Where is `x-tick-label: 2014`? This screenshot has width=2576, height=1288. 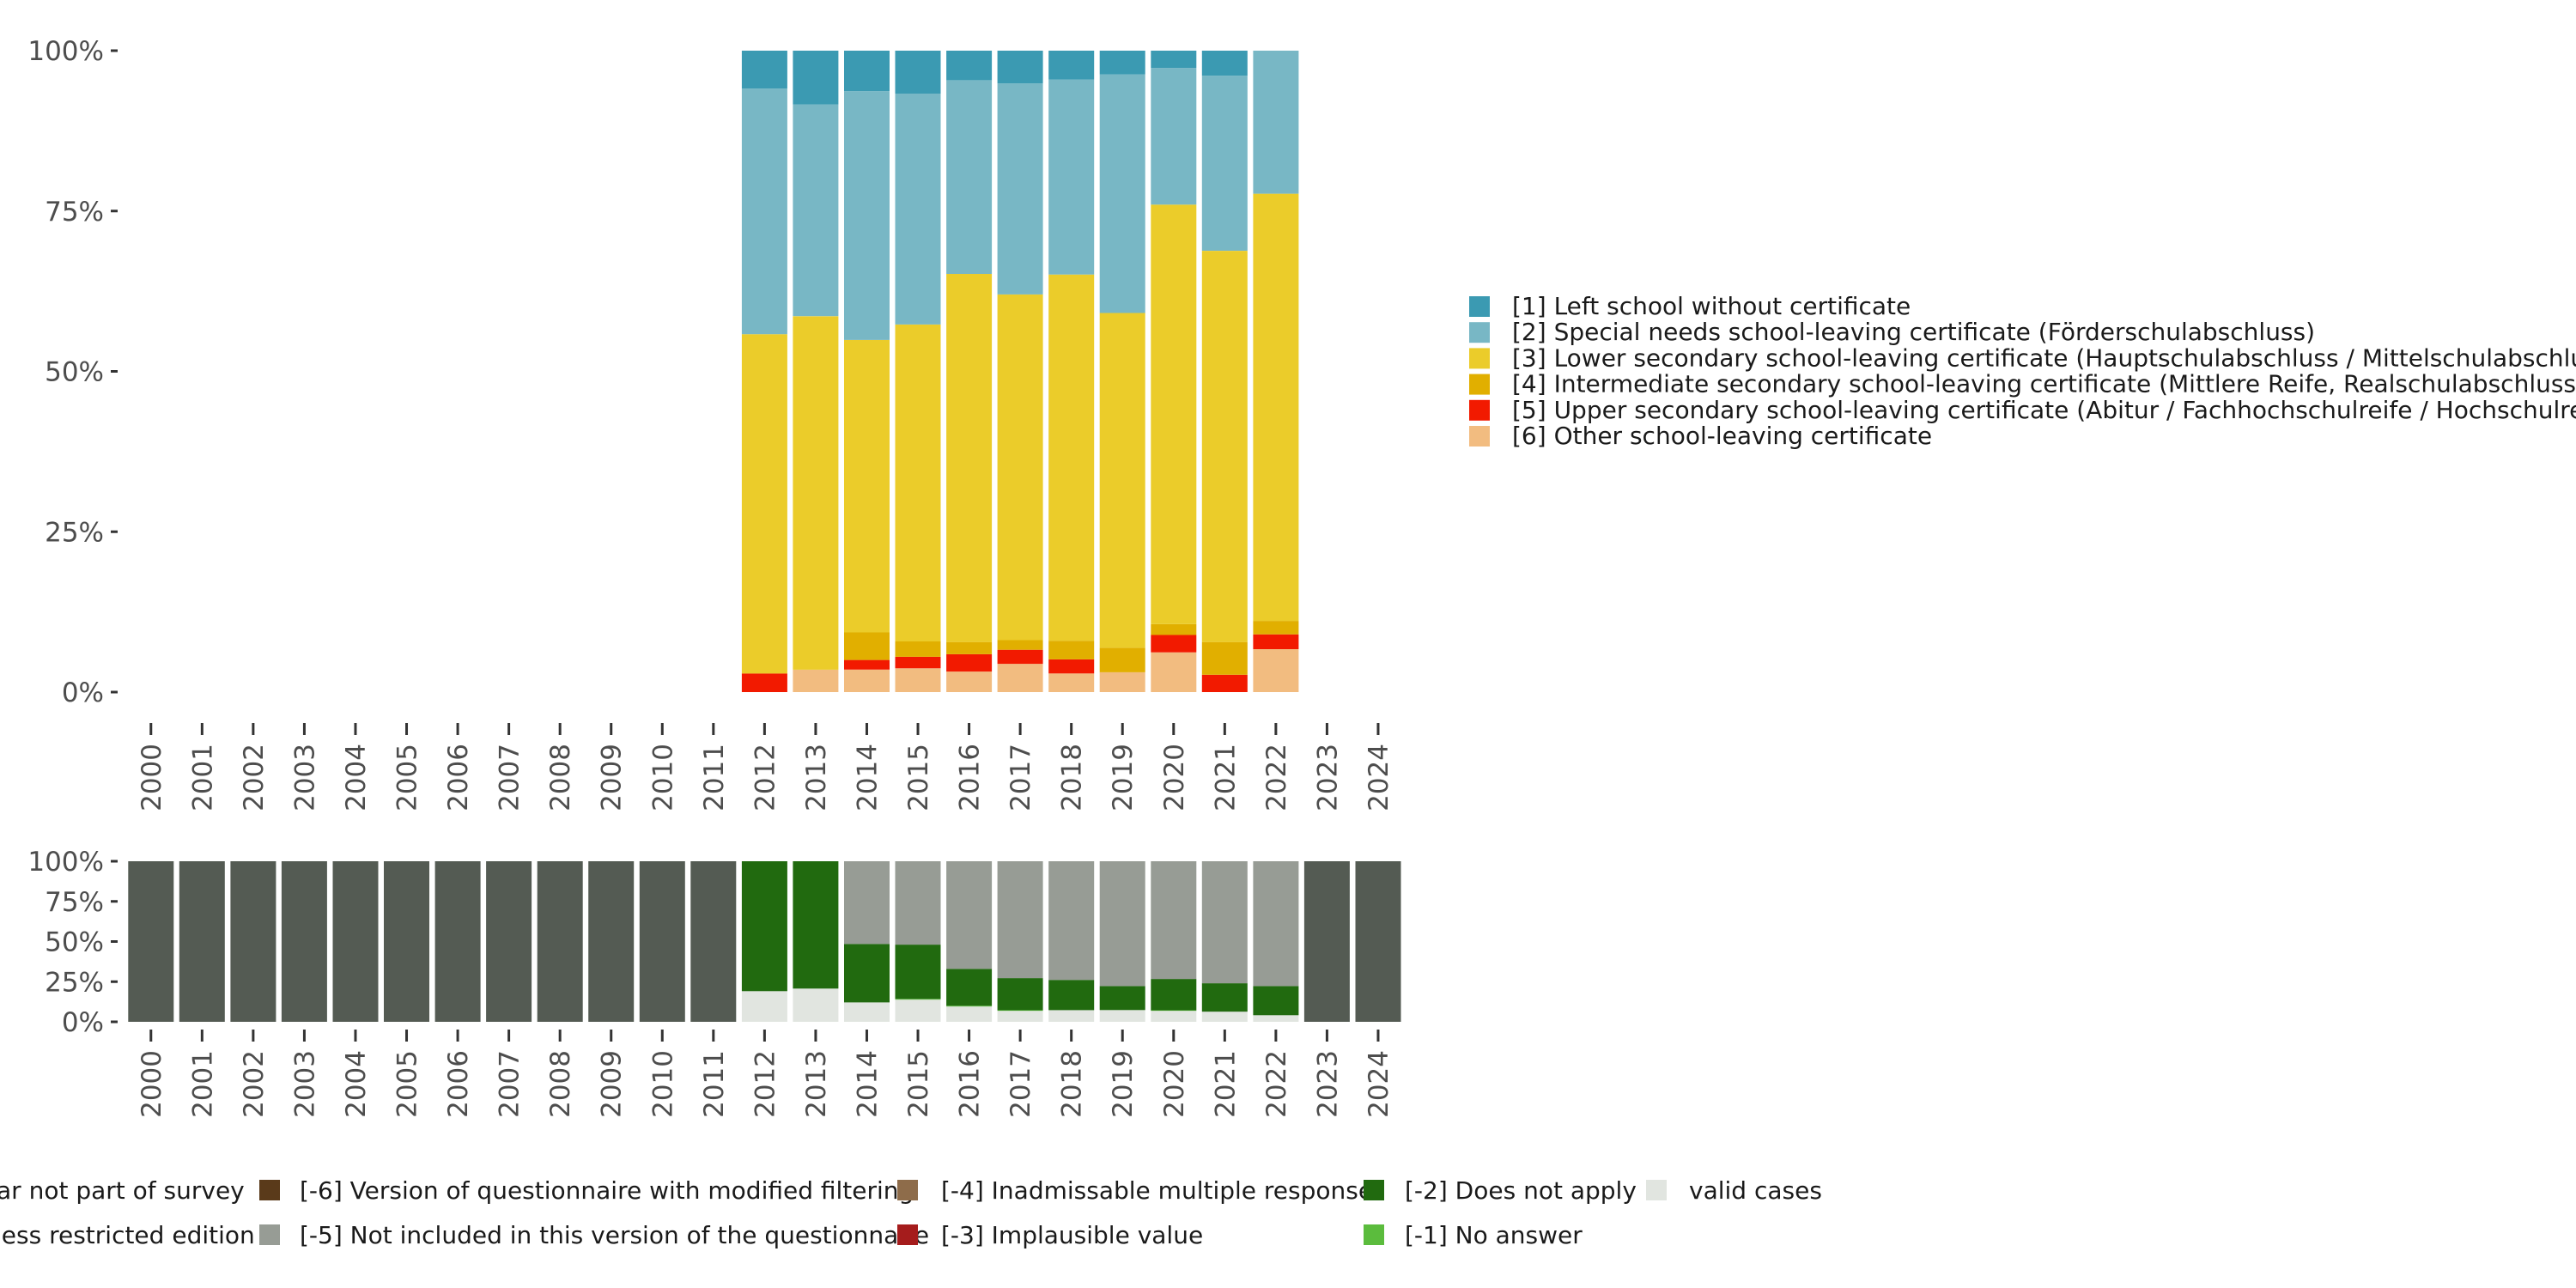
x-tick-label: 2014 is located at coordinates (867, 777).